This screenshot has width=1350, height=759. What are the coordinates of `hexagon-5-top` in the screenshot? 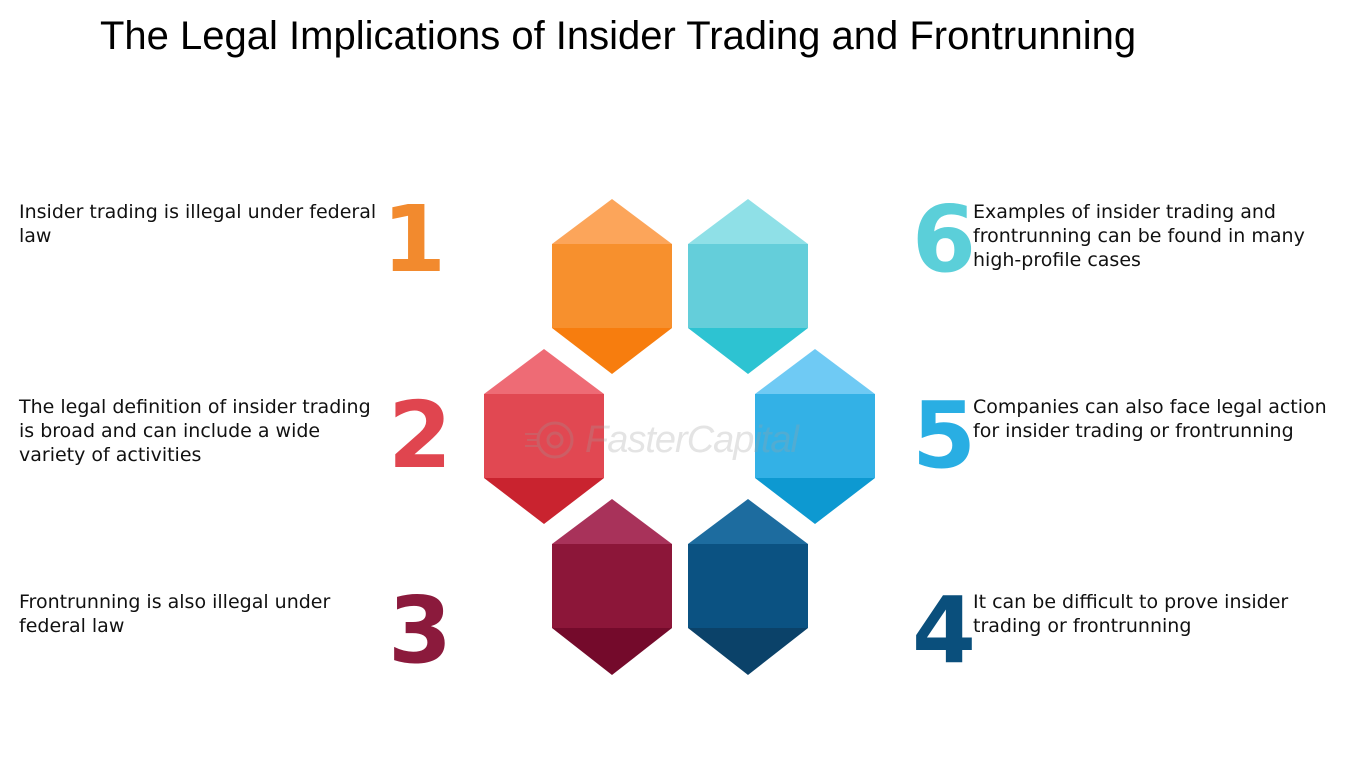 It's located at (815, 371).